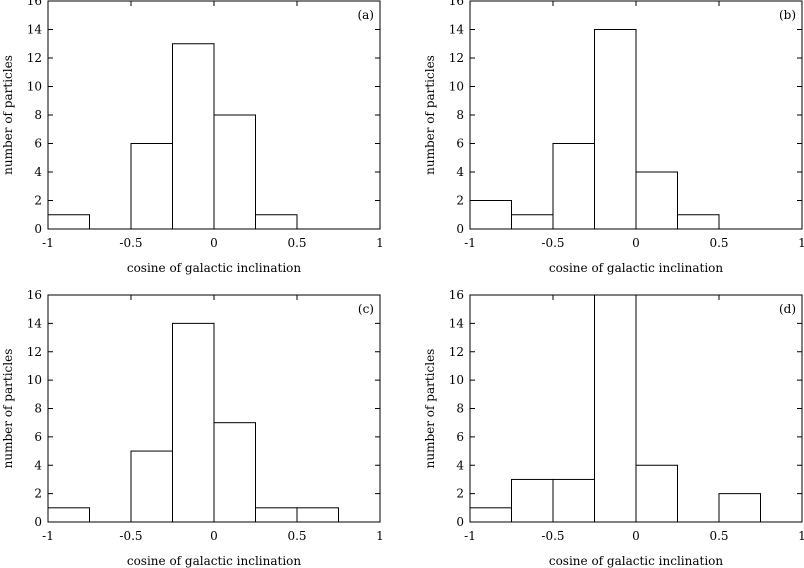  What do you see at coordinates (787, 15) in the screenshot?
I see `panel-label: (b)` at bounding box center [787, 15].